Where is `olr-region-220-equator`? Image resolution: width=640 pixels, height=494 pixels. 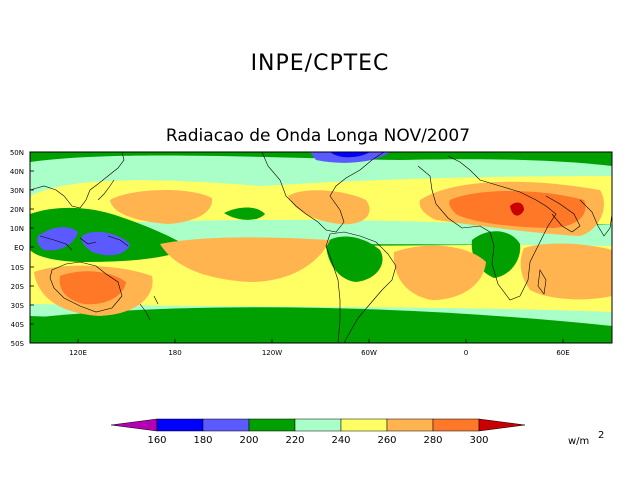
olr-region-220-equator is located at coordinates (321, 232).